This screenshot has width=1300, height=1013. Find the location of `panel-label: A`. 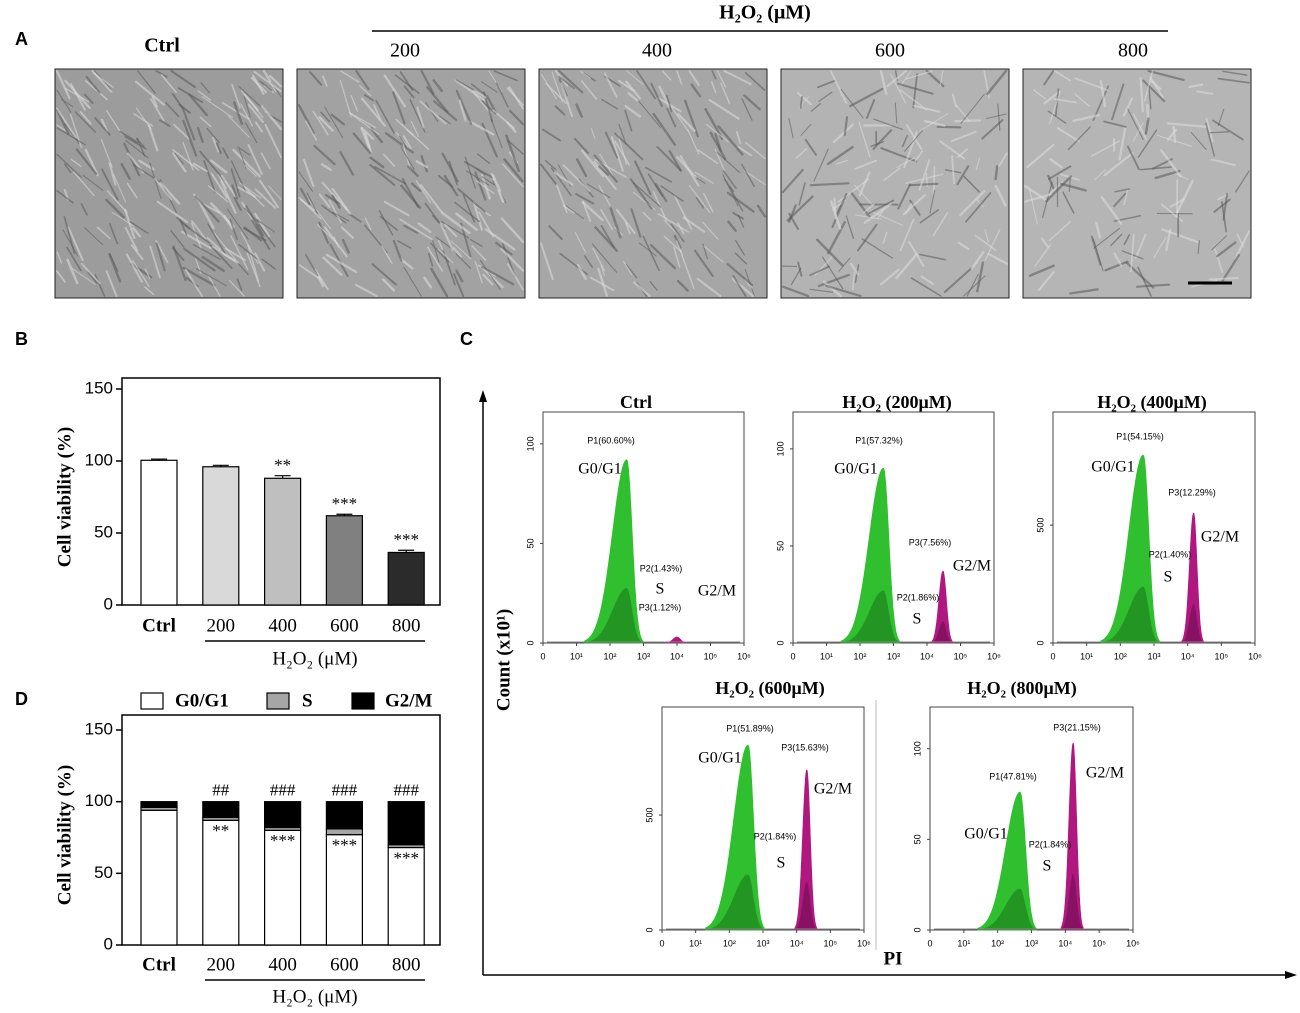

panel-label: A is located at coordinates (21, 39).